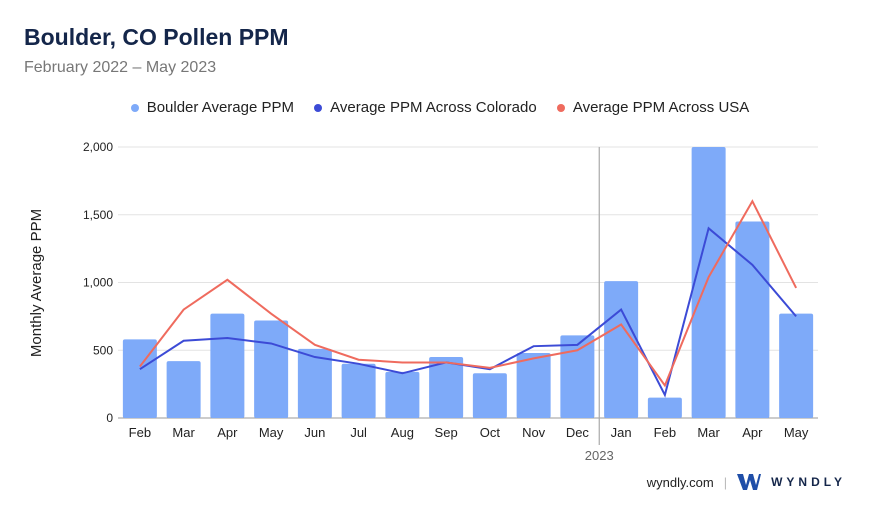 The height and width of the screenshot is (510, 880). Describe the element at coordinates (599, 455) in the screenshot. I see `year-label: 2023` at that location.